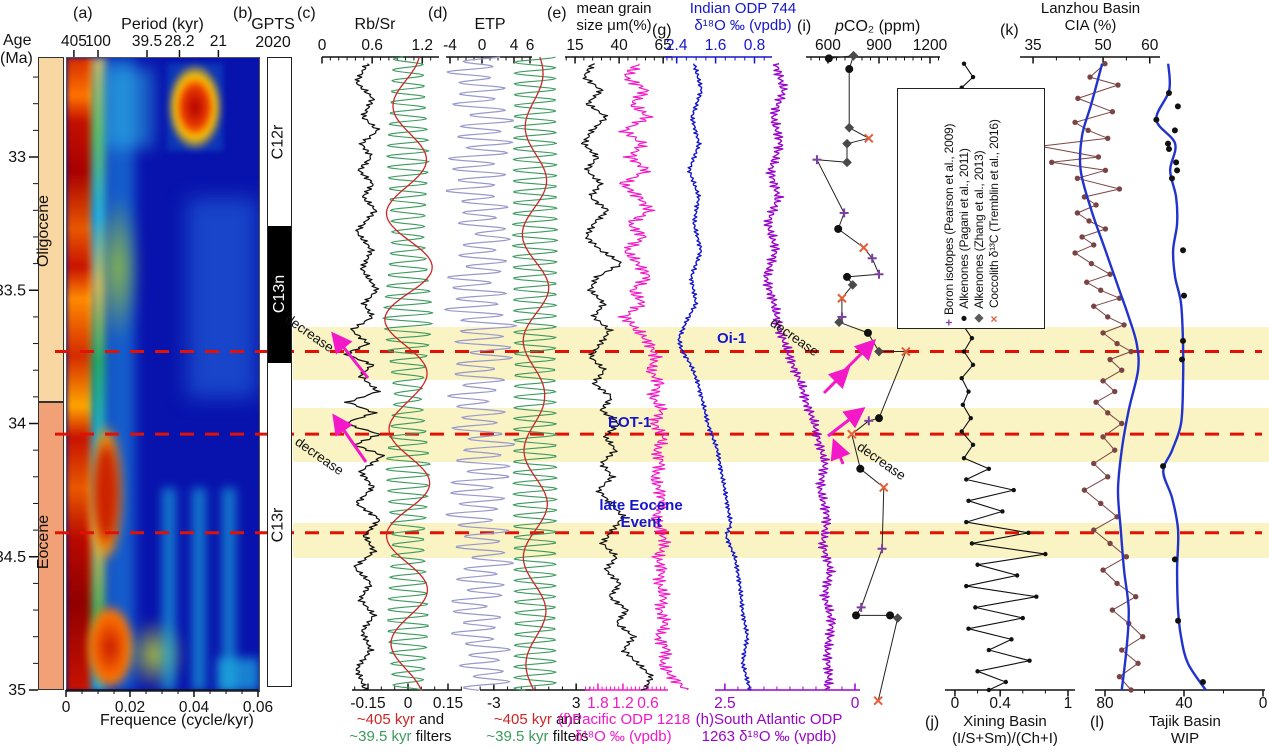 This screenshot has width=1269, height=755. I want to click on heat-cyan-band, so click(120, 374).